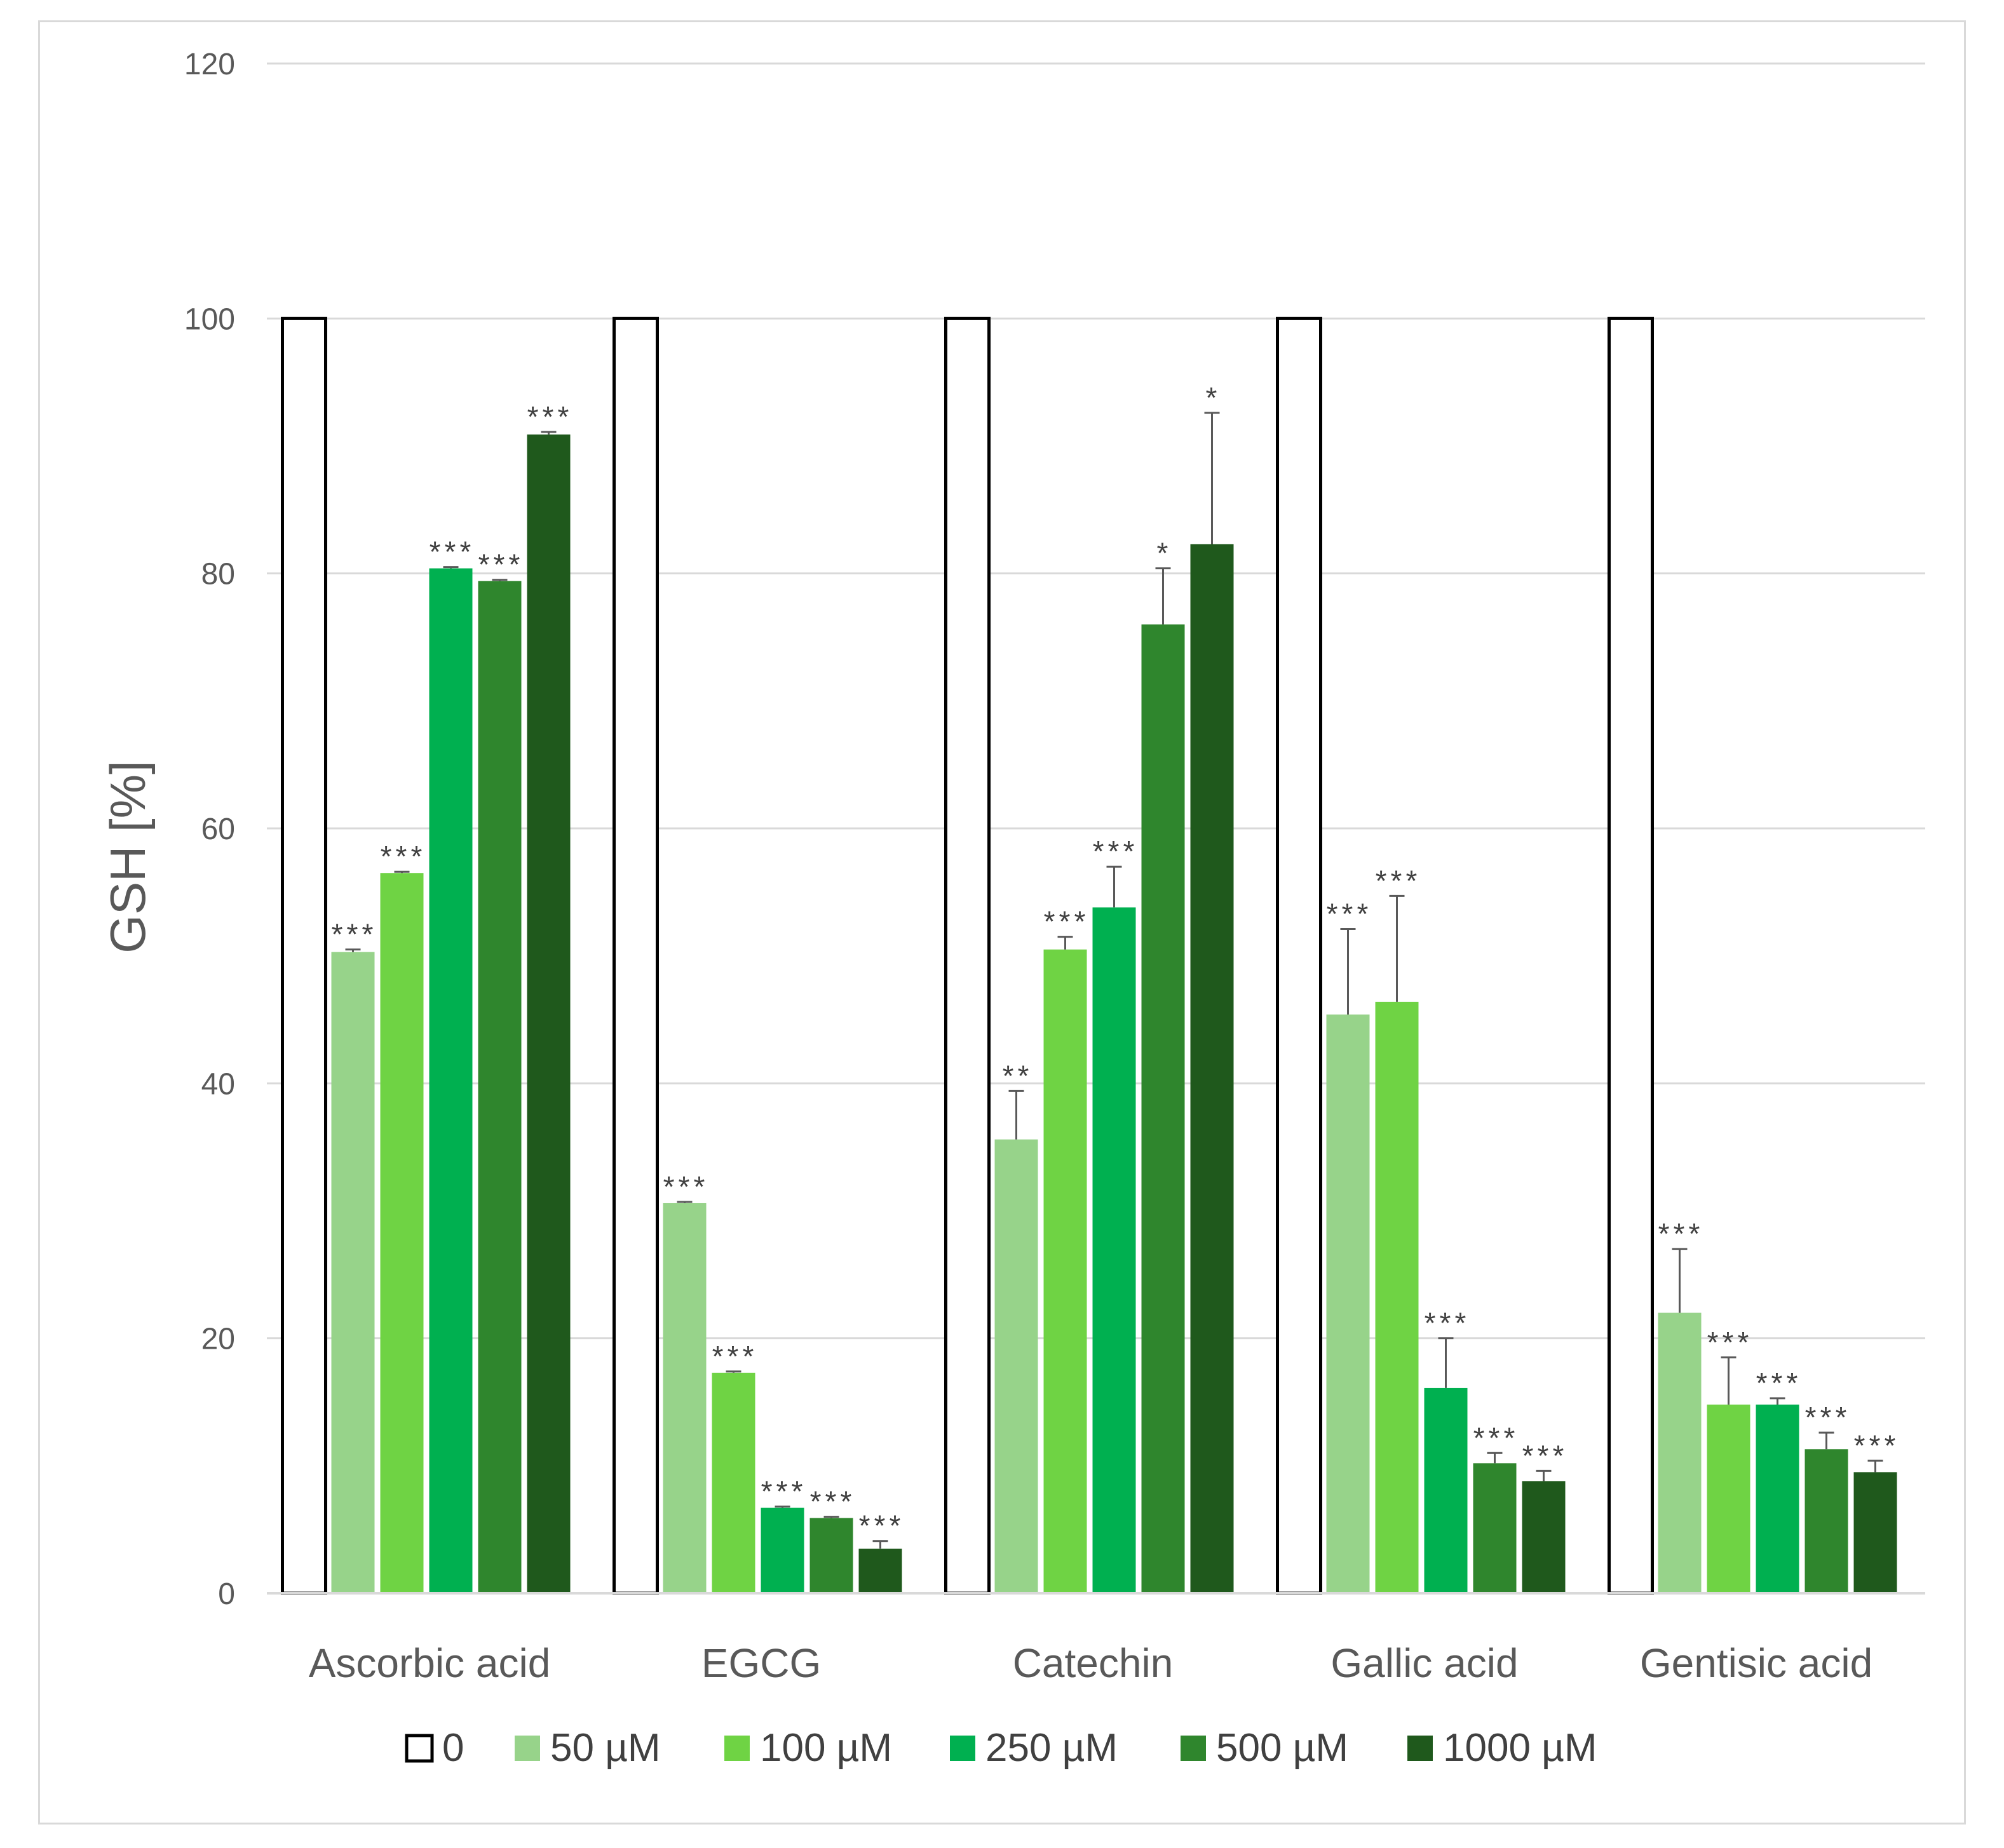 The image size is (2004, 1848). I want to click on y-axis-title: GSH [%], so click(128, 856).